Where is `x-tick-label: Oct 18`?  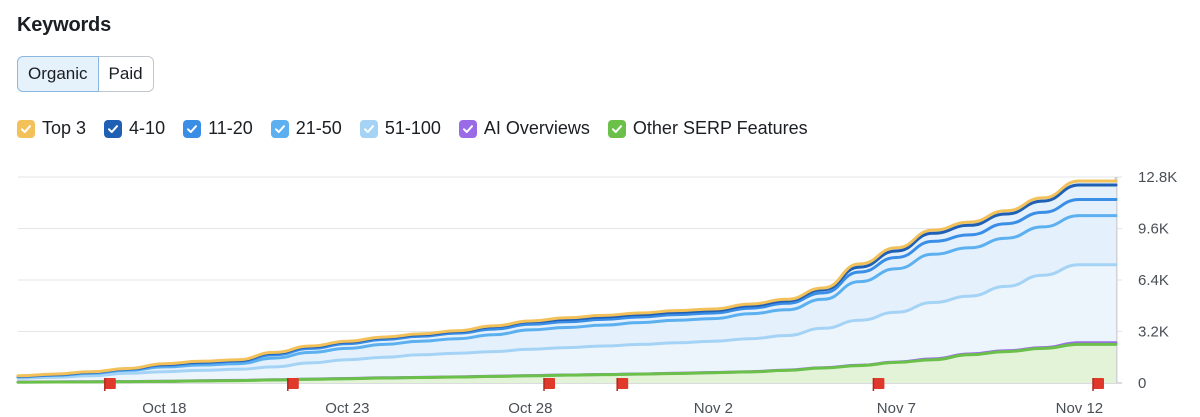
x-tick-label: Oct 18 is located at coordinates (164, 408).